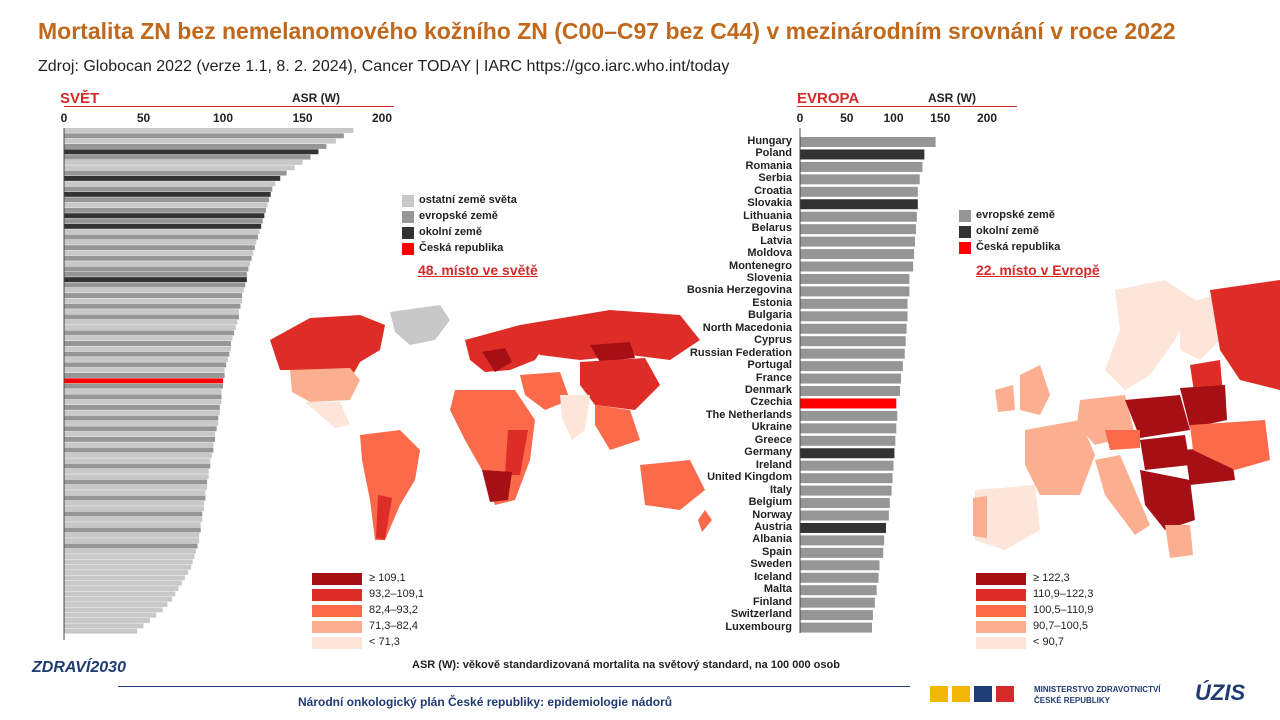  What do you see at coordinates (773, 340) in the screenshot?
I see `country-label: Cyprus` at bounding box center [773, 340].